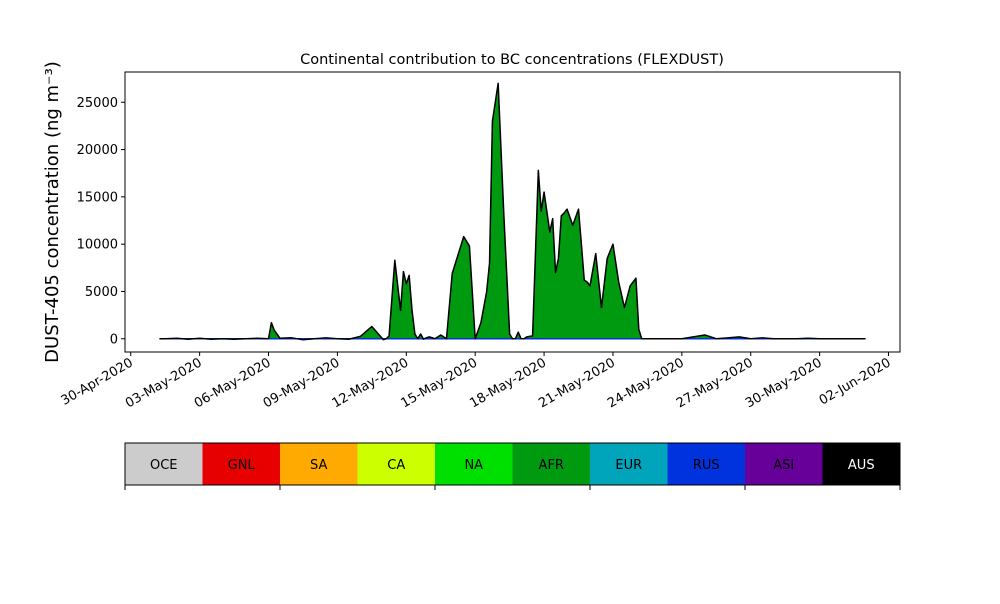 This screenshot has height=604, width=1000. I want to click on legend-swatch-eur, so click(629, 464).